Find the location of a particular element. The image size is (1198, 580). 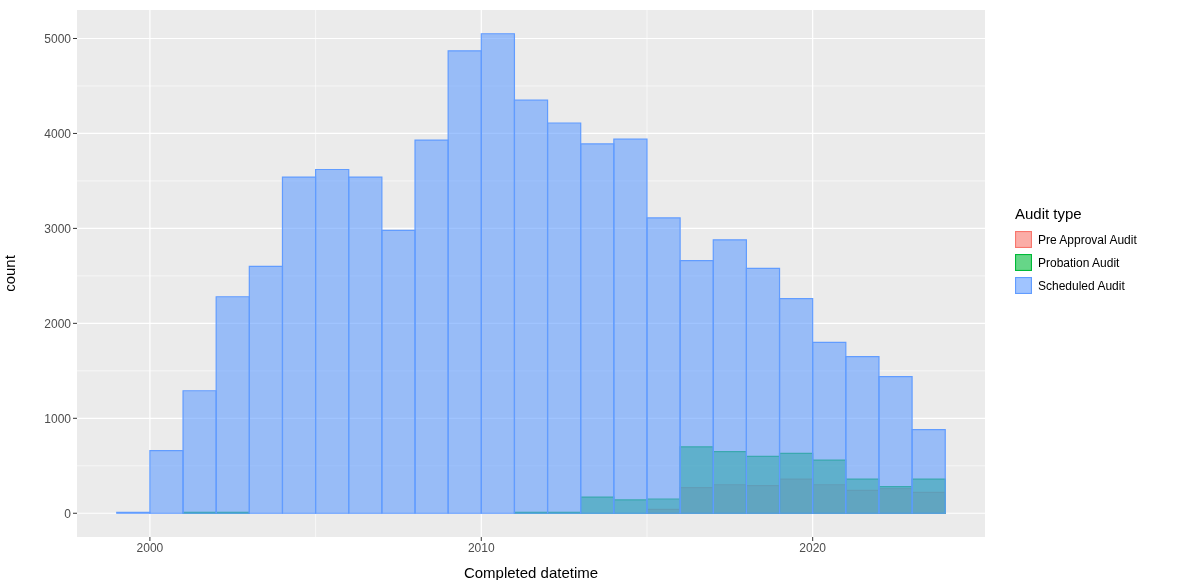

y-tick-label: 0 is located at coordinates (68, 513).